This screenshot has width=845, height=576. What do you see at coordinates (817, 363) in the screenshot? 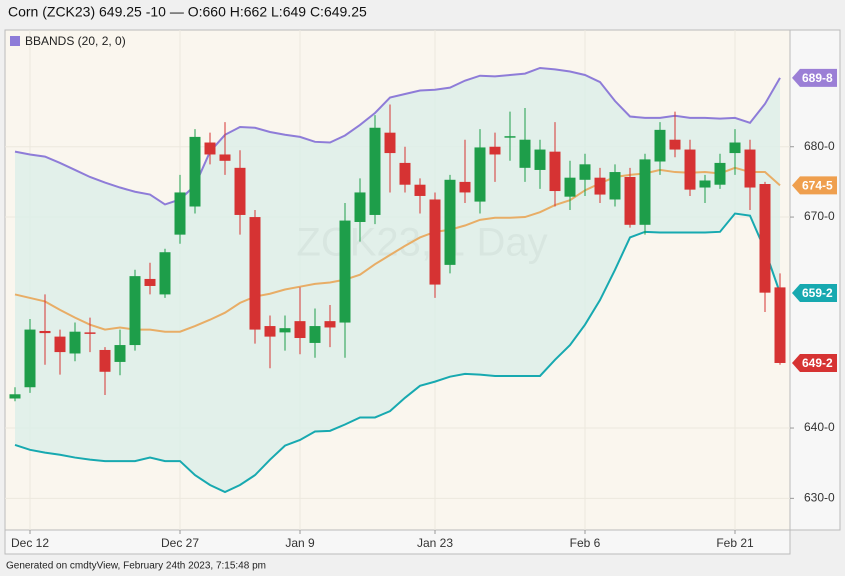
I see `price-marker-label: 649-2` at bounding box center [817, 363].